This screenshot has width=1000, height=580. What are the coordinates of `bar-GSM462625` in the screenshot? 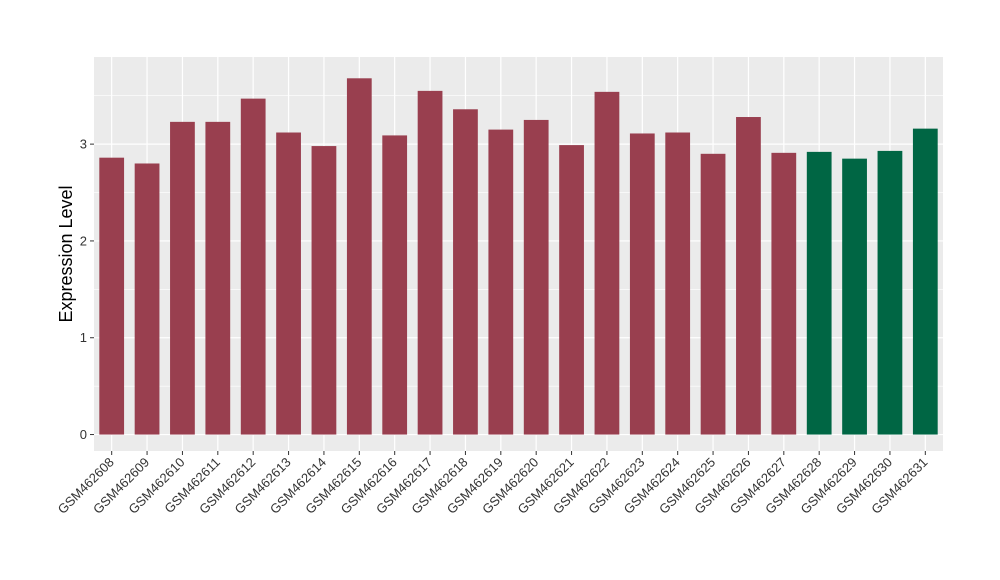 It's located at (713, 294).